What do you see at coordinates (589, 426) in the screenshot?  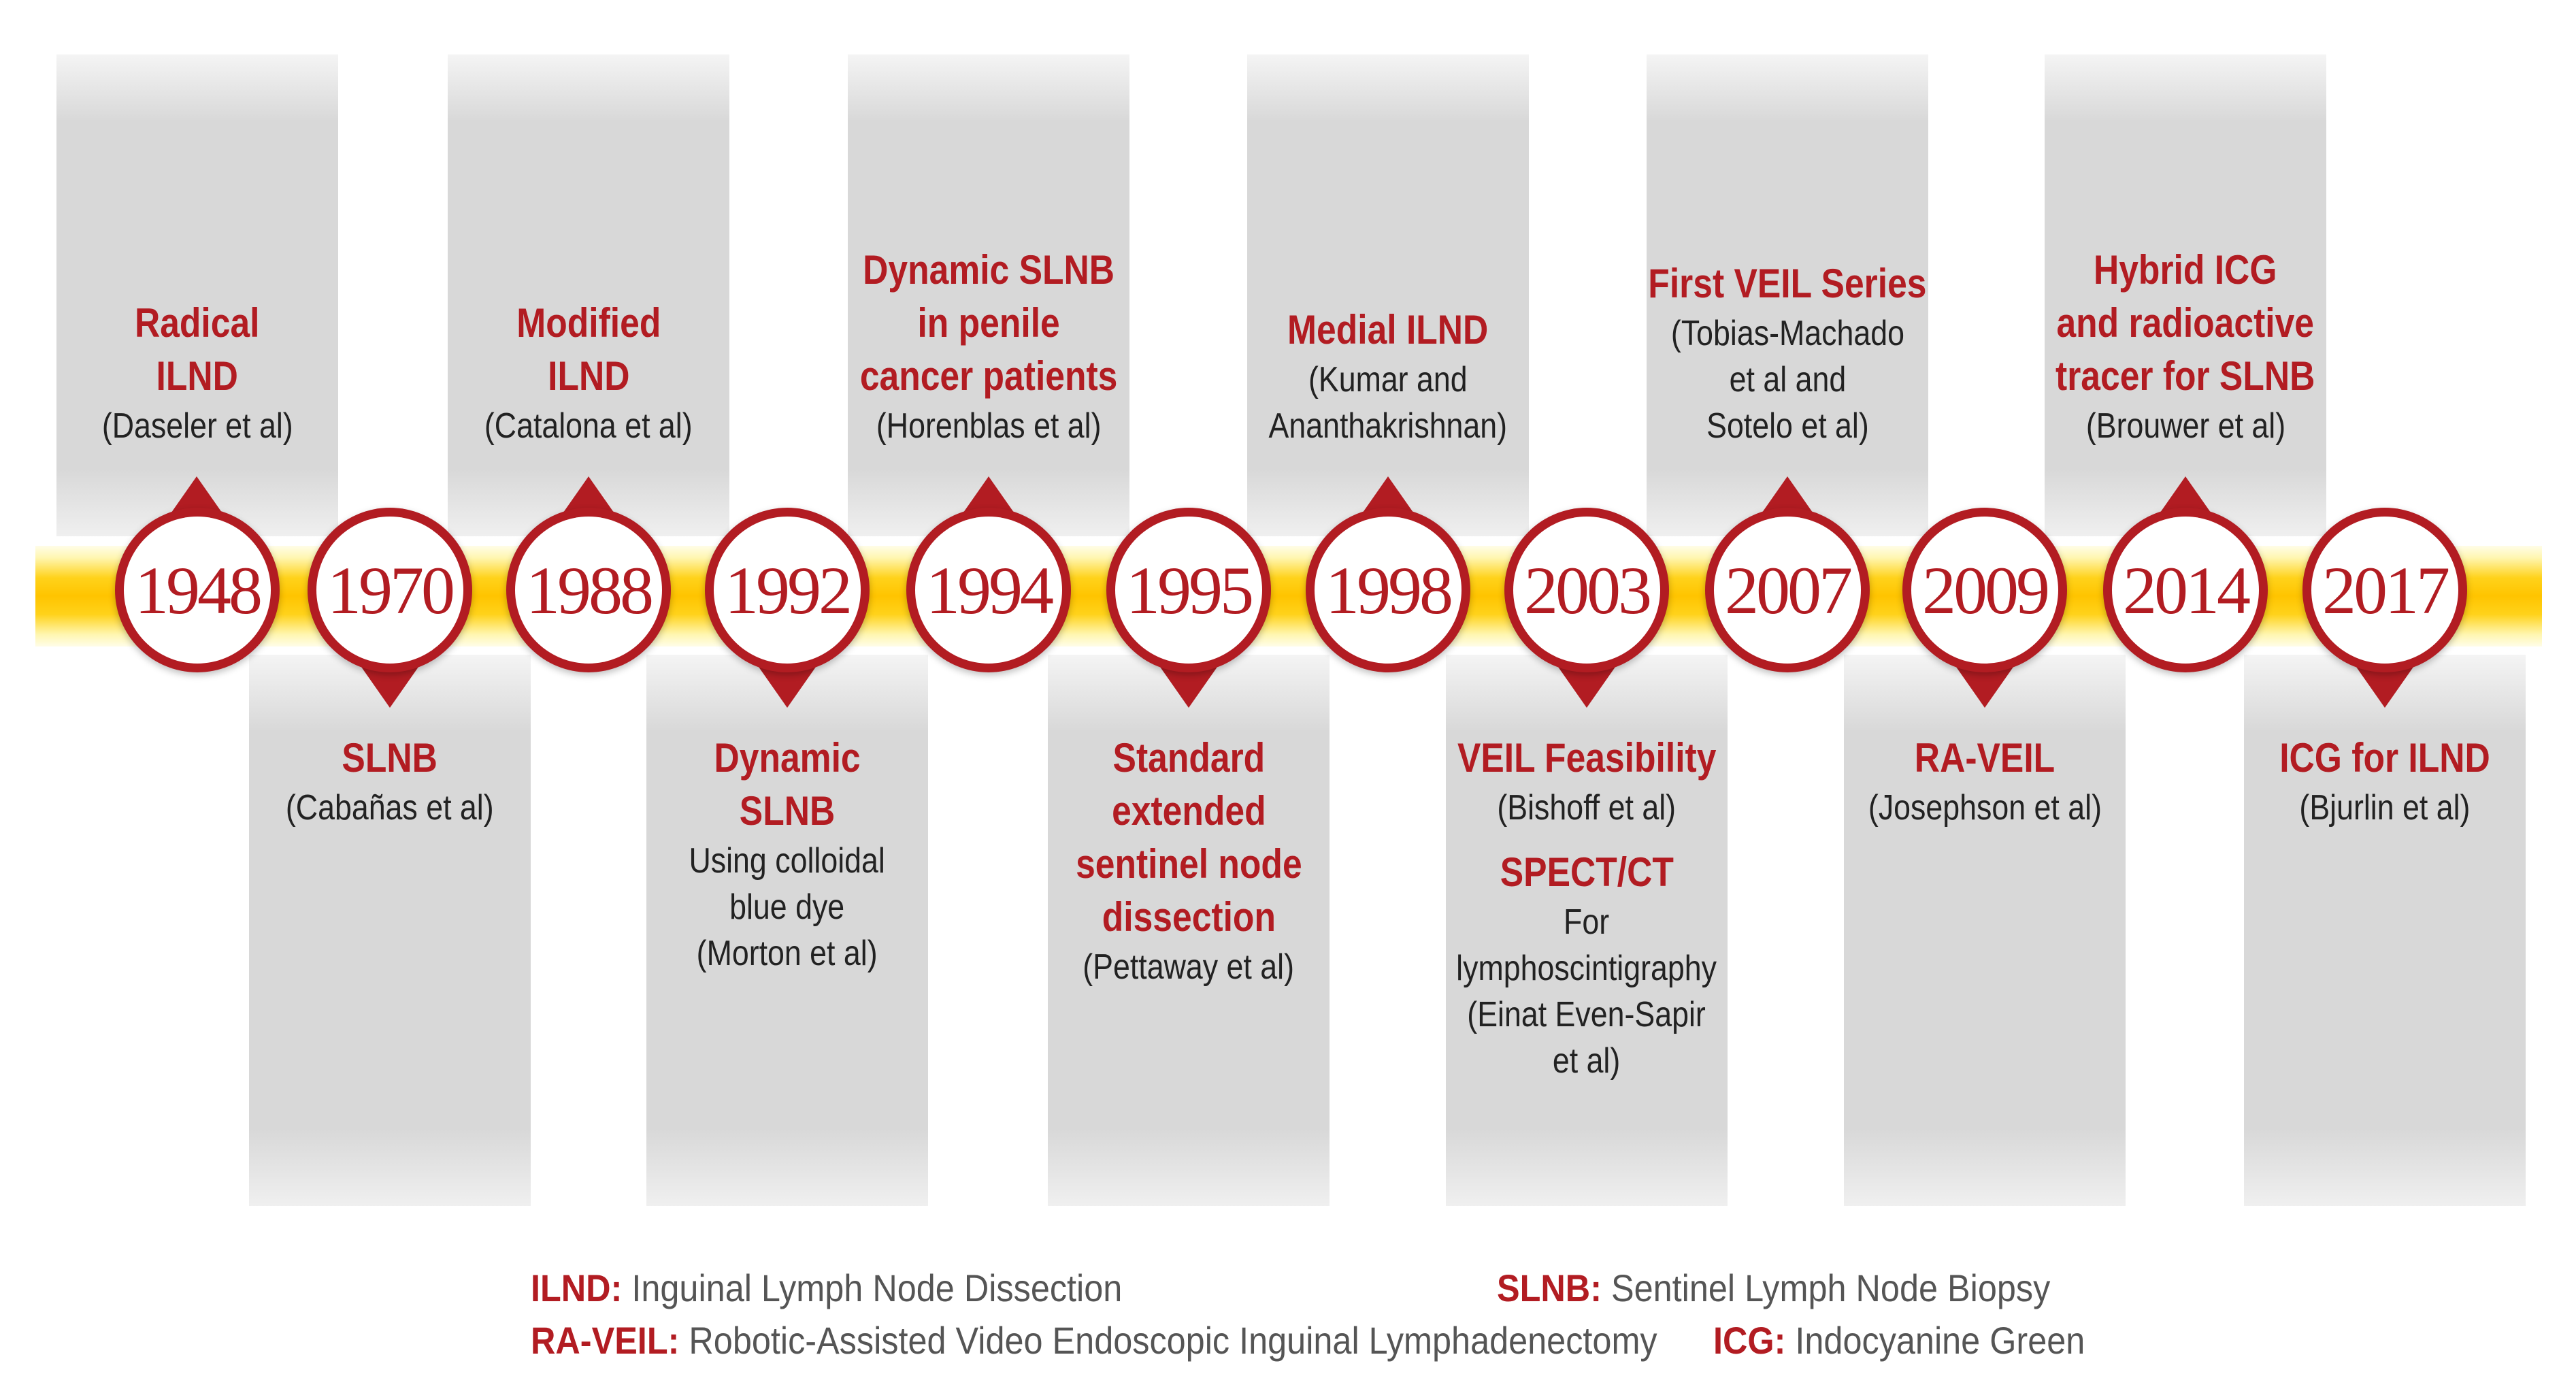 I see `event-subtitle: (Catalona et al)` at bounding box center [589, 426].